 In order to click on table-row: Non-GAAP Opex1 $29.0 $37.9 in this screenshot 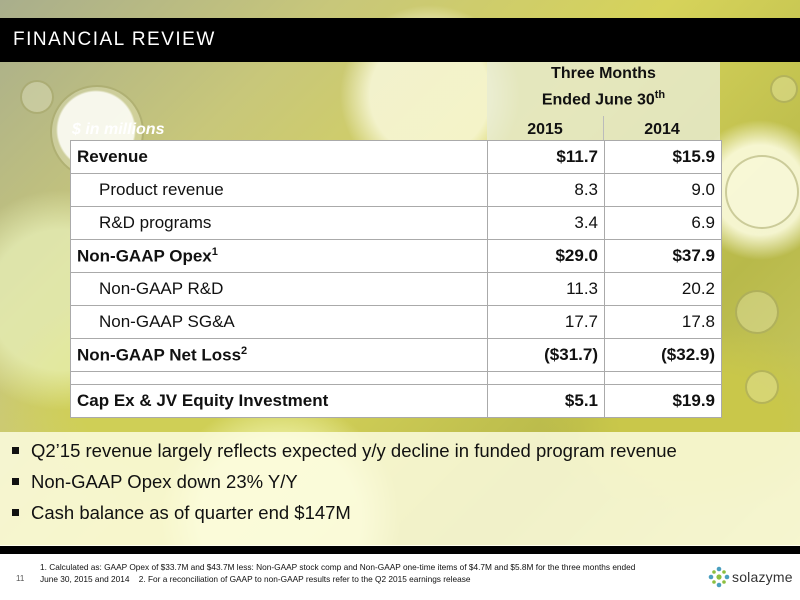, I will do `click(396, 256)`.